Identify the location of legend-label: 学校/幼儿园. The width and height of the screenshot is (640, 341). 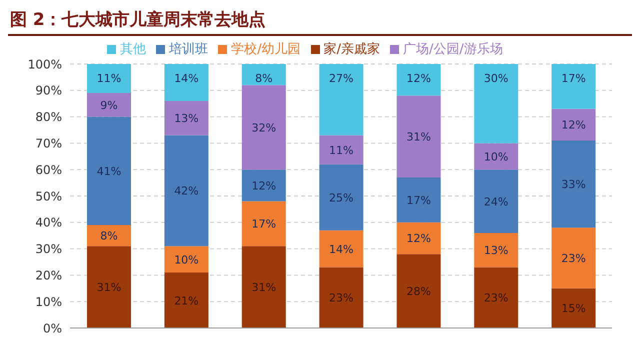
(266, 49).